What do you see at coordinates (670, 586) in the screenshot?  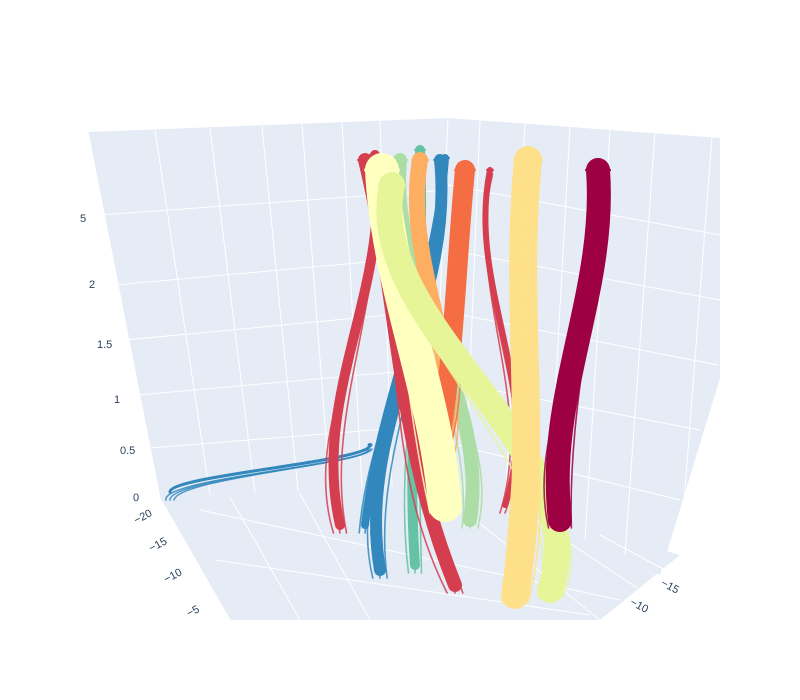 I see `x-tick-0: −15` at bounding box center [670, 586].